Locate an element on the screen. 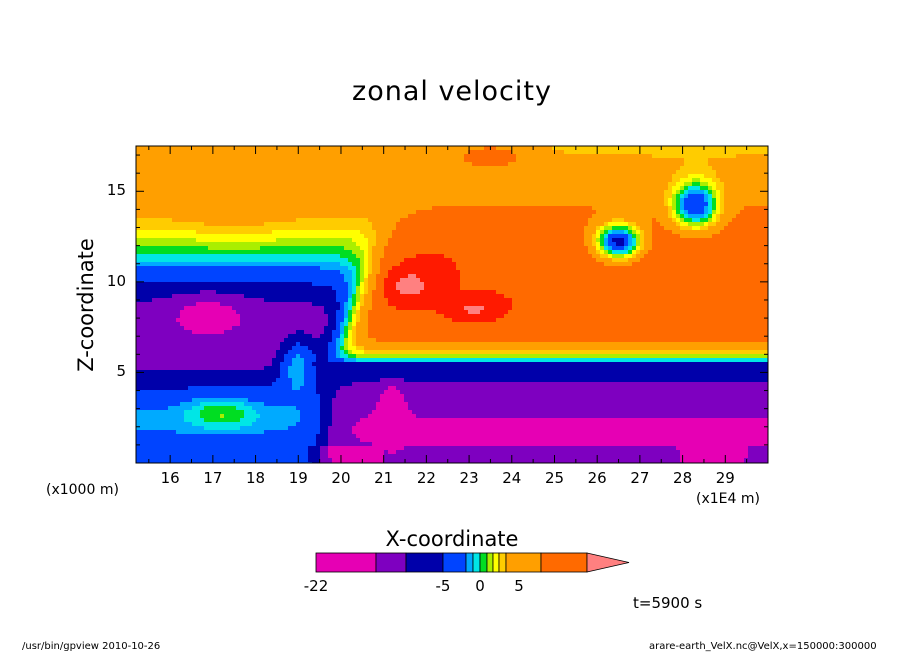 This screenshot has height=654, width=904. x-tick-label: 23 is located at coordinates (469, 478).